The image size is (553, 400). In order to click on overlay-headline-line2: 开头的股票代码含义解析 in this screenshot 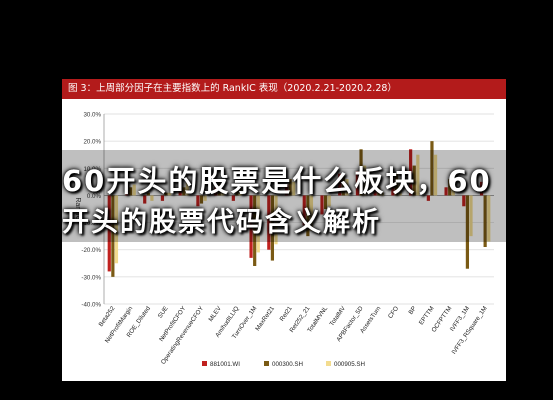, I will do `click(221, 222)`.